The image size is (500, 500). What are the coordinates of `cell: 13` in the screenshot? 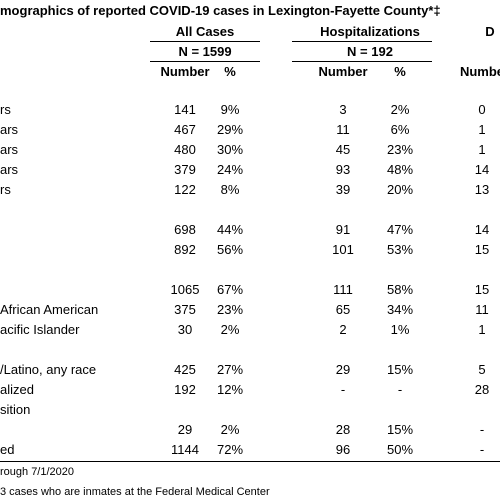 It's located at (482, 189).